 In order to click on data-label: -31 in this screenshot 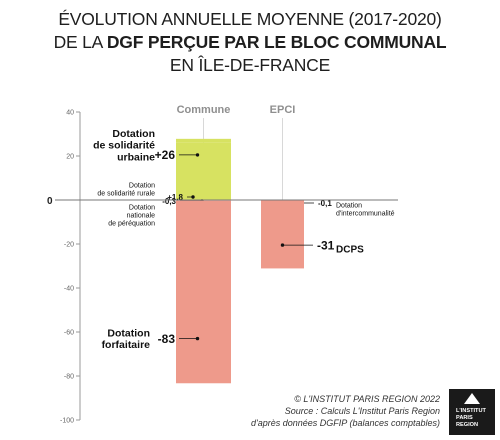, I will do `click(326, 245)`.